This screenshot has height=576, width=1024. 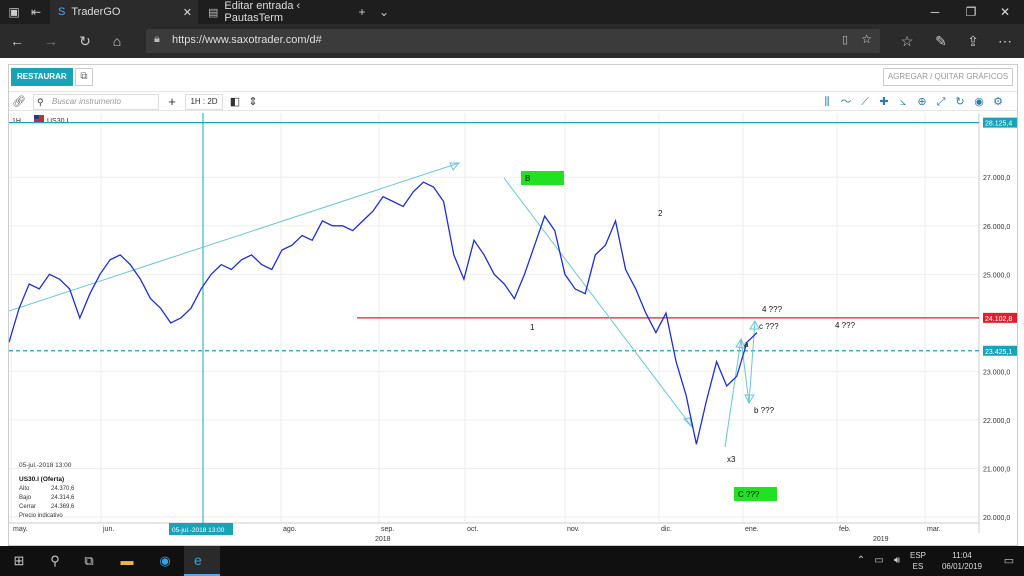 I want to click on task-view-icon: ⧉, so click(x=89, y=560).